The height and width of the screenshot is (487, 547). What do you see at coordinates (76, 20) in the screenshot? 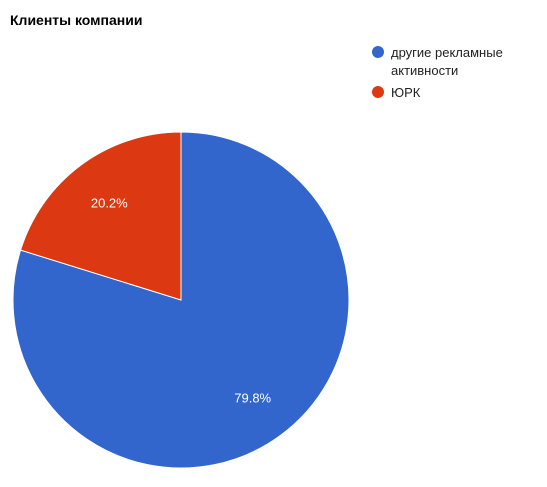
I see `chart-title: Клиенты компании` at bounding box center [76, 20].